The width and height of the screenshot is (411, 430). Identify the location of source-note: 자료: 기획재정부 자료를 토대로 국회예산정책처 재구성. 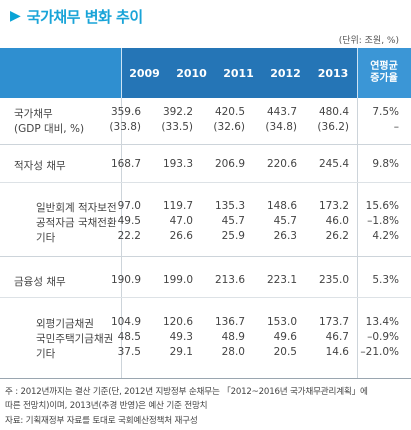
(101, 421).